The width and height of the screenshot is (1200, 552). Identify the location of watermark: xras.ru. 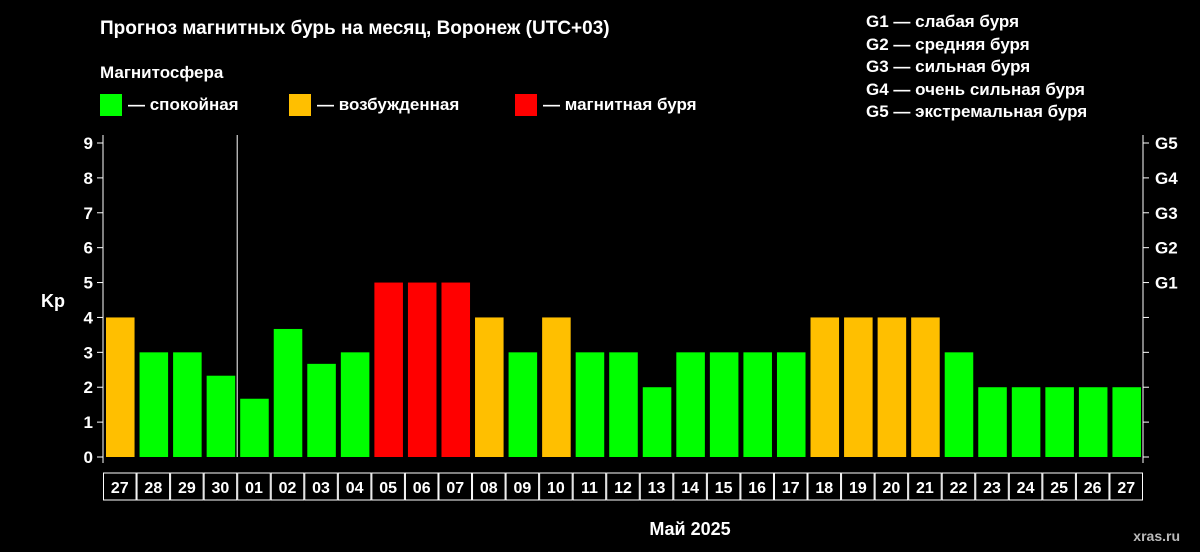
(1156, 536).